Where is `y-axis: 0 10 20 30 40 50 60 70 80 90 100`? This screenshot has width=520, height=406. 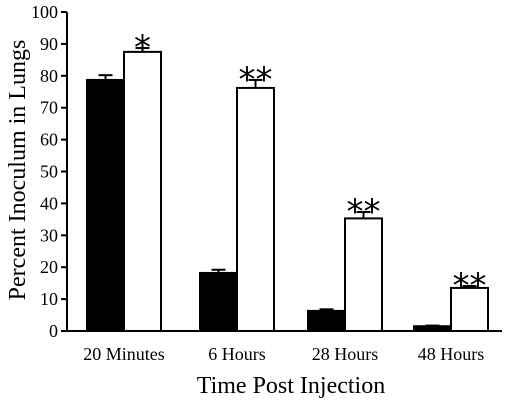 y-axis: 0 10 20 30 40 50 60 70 80 90 100 is located at coordinates (49, 171).